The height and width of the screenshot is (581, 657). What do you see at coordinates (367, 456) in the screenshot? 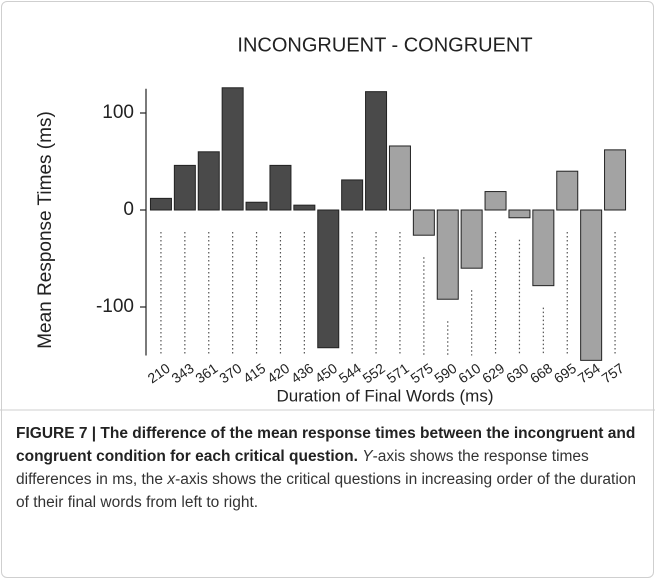
I see `caption-italic: Y` at bounding box center [367, 456].